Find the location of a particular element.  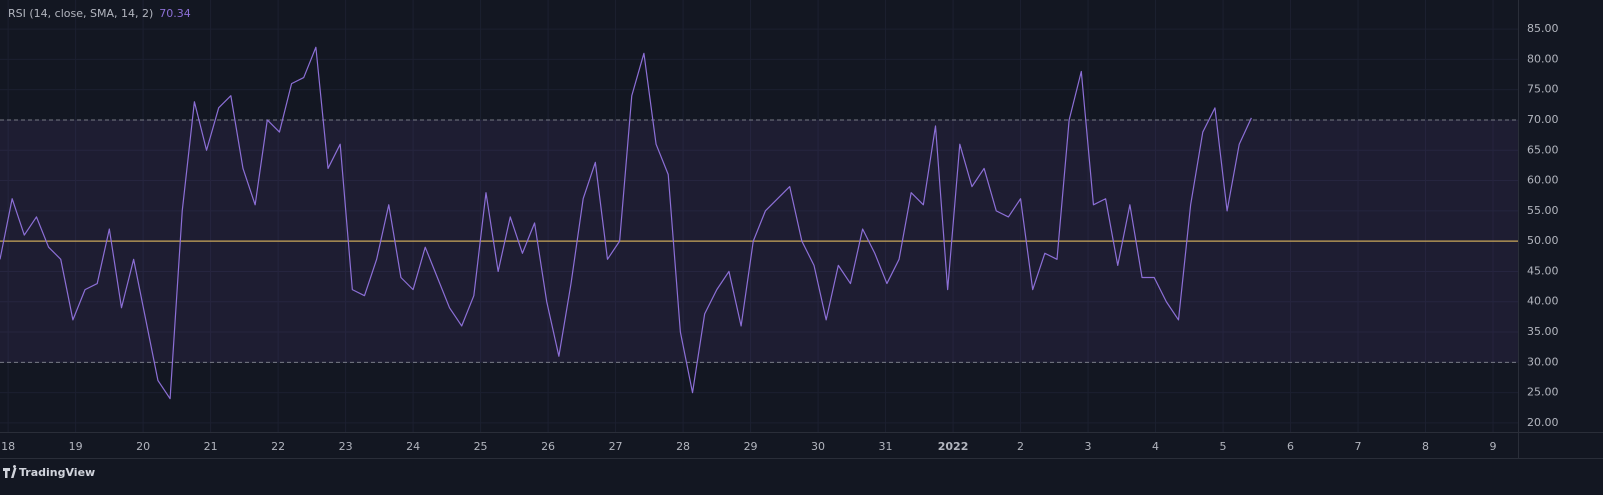

y-tick-label: 45.00 is located at coordinates (1543, 270).